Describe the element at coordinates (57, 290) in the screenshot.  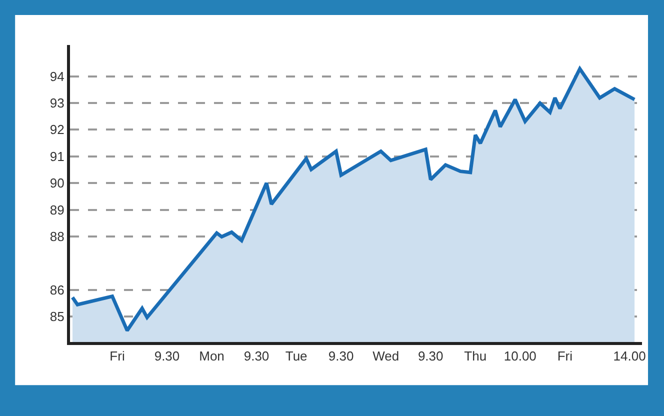
I see `y-tick-label: 86` at that location.